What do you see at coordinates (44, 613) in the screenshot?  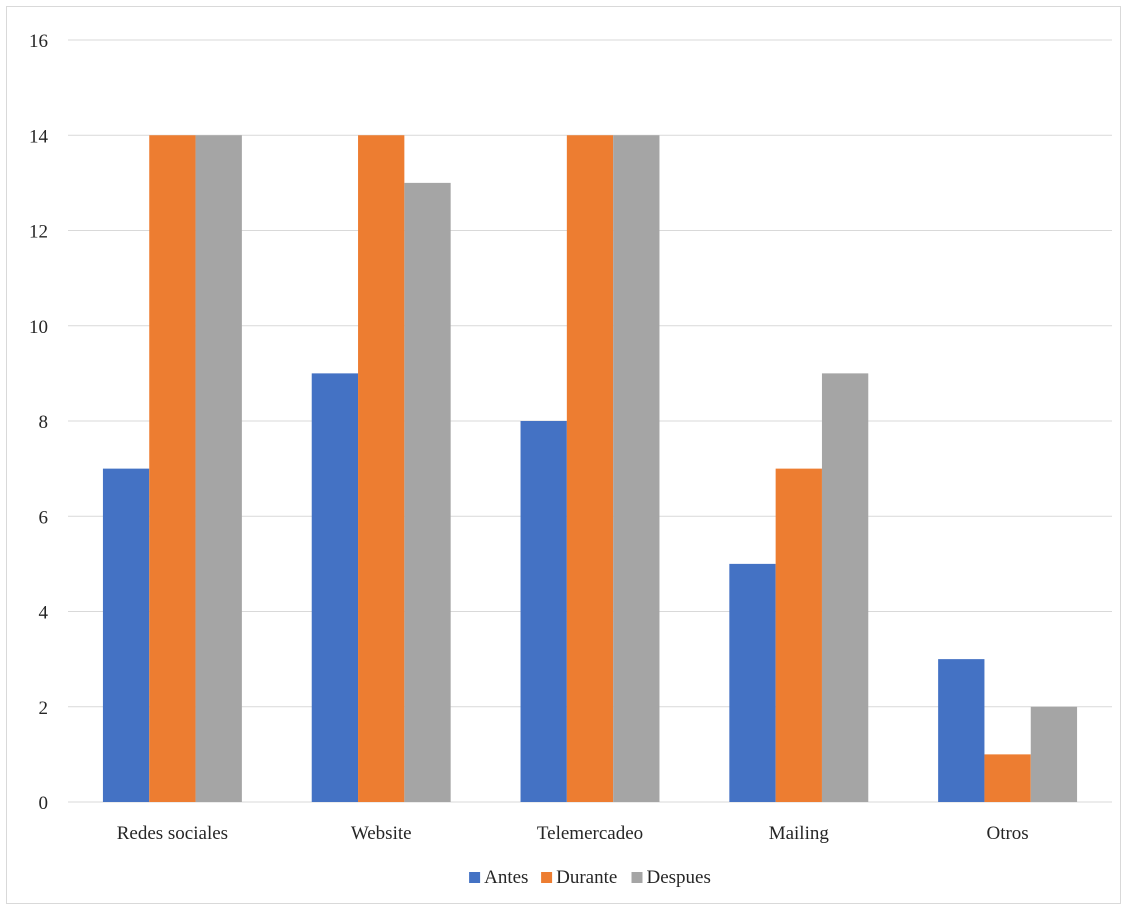 I see `y-tick-label-4: 4` at bounding box center [44, 613].